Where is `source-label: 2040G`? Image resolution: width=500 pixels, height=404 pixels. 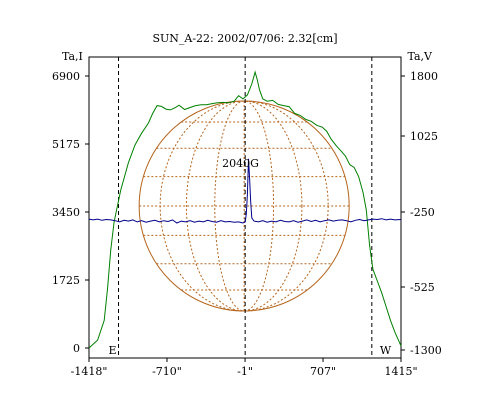 source-label: 2040G is located at coordinates (240, 163).